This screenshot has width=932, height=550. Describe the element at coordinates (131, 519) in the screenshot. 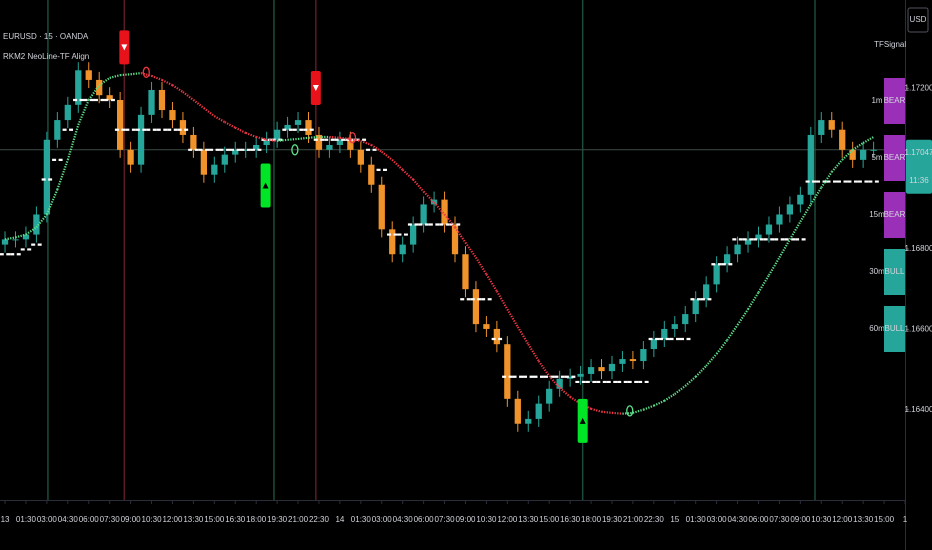

I see `x-tick-label: 09:00` at that location.